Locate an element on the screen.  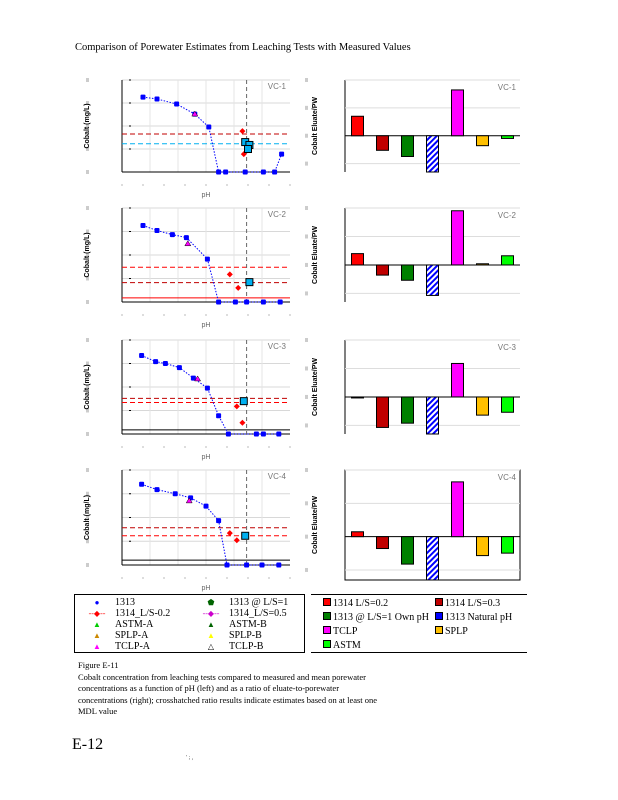
legend-label: 1313 Natural pH is located at coordinates (479, 617).